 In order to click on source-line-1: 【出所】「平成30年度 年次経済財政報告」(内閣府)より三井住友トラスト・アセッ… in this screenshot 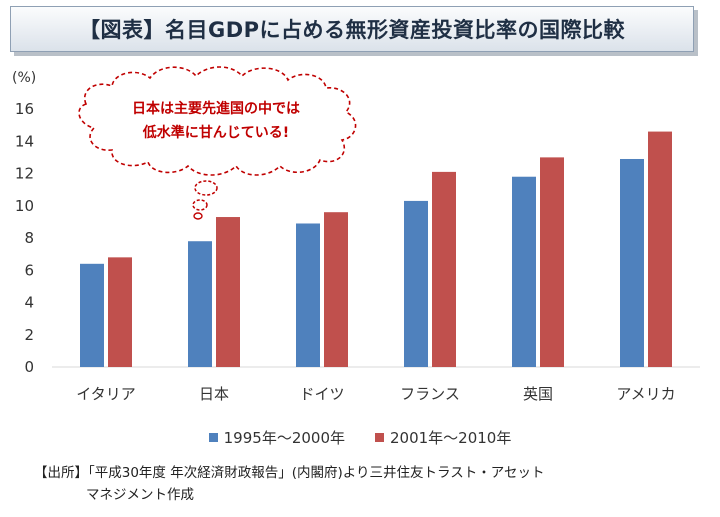, I will do `click(289, 473)`.